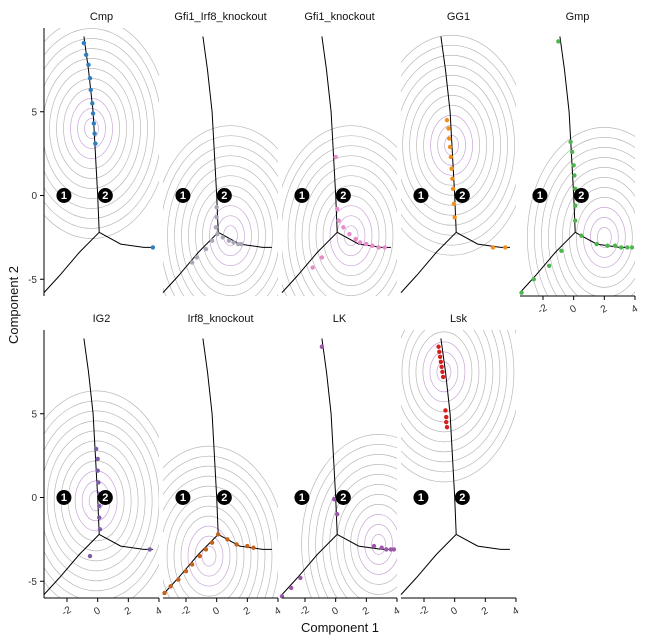 The height and width of the screenshot is (639, 650). I want to click on facet-panel: IG2 1 2, so click(101, 455).